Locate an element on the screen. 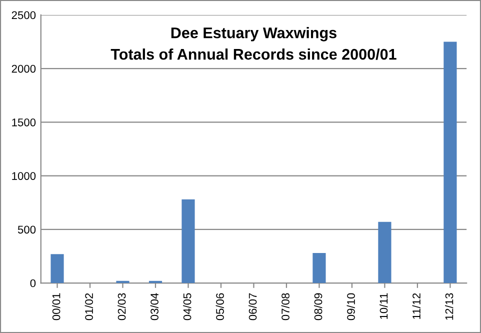  y-tick-label: 1500 is located at coordinates (24, 122).